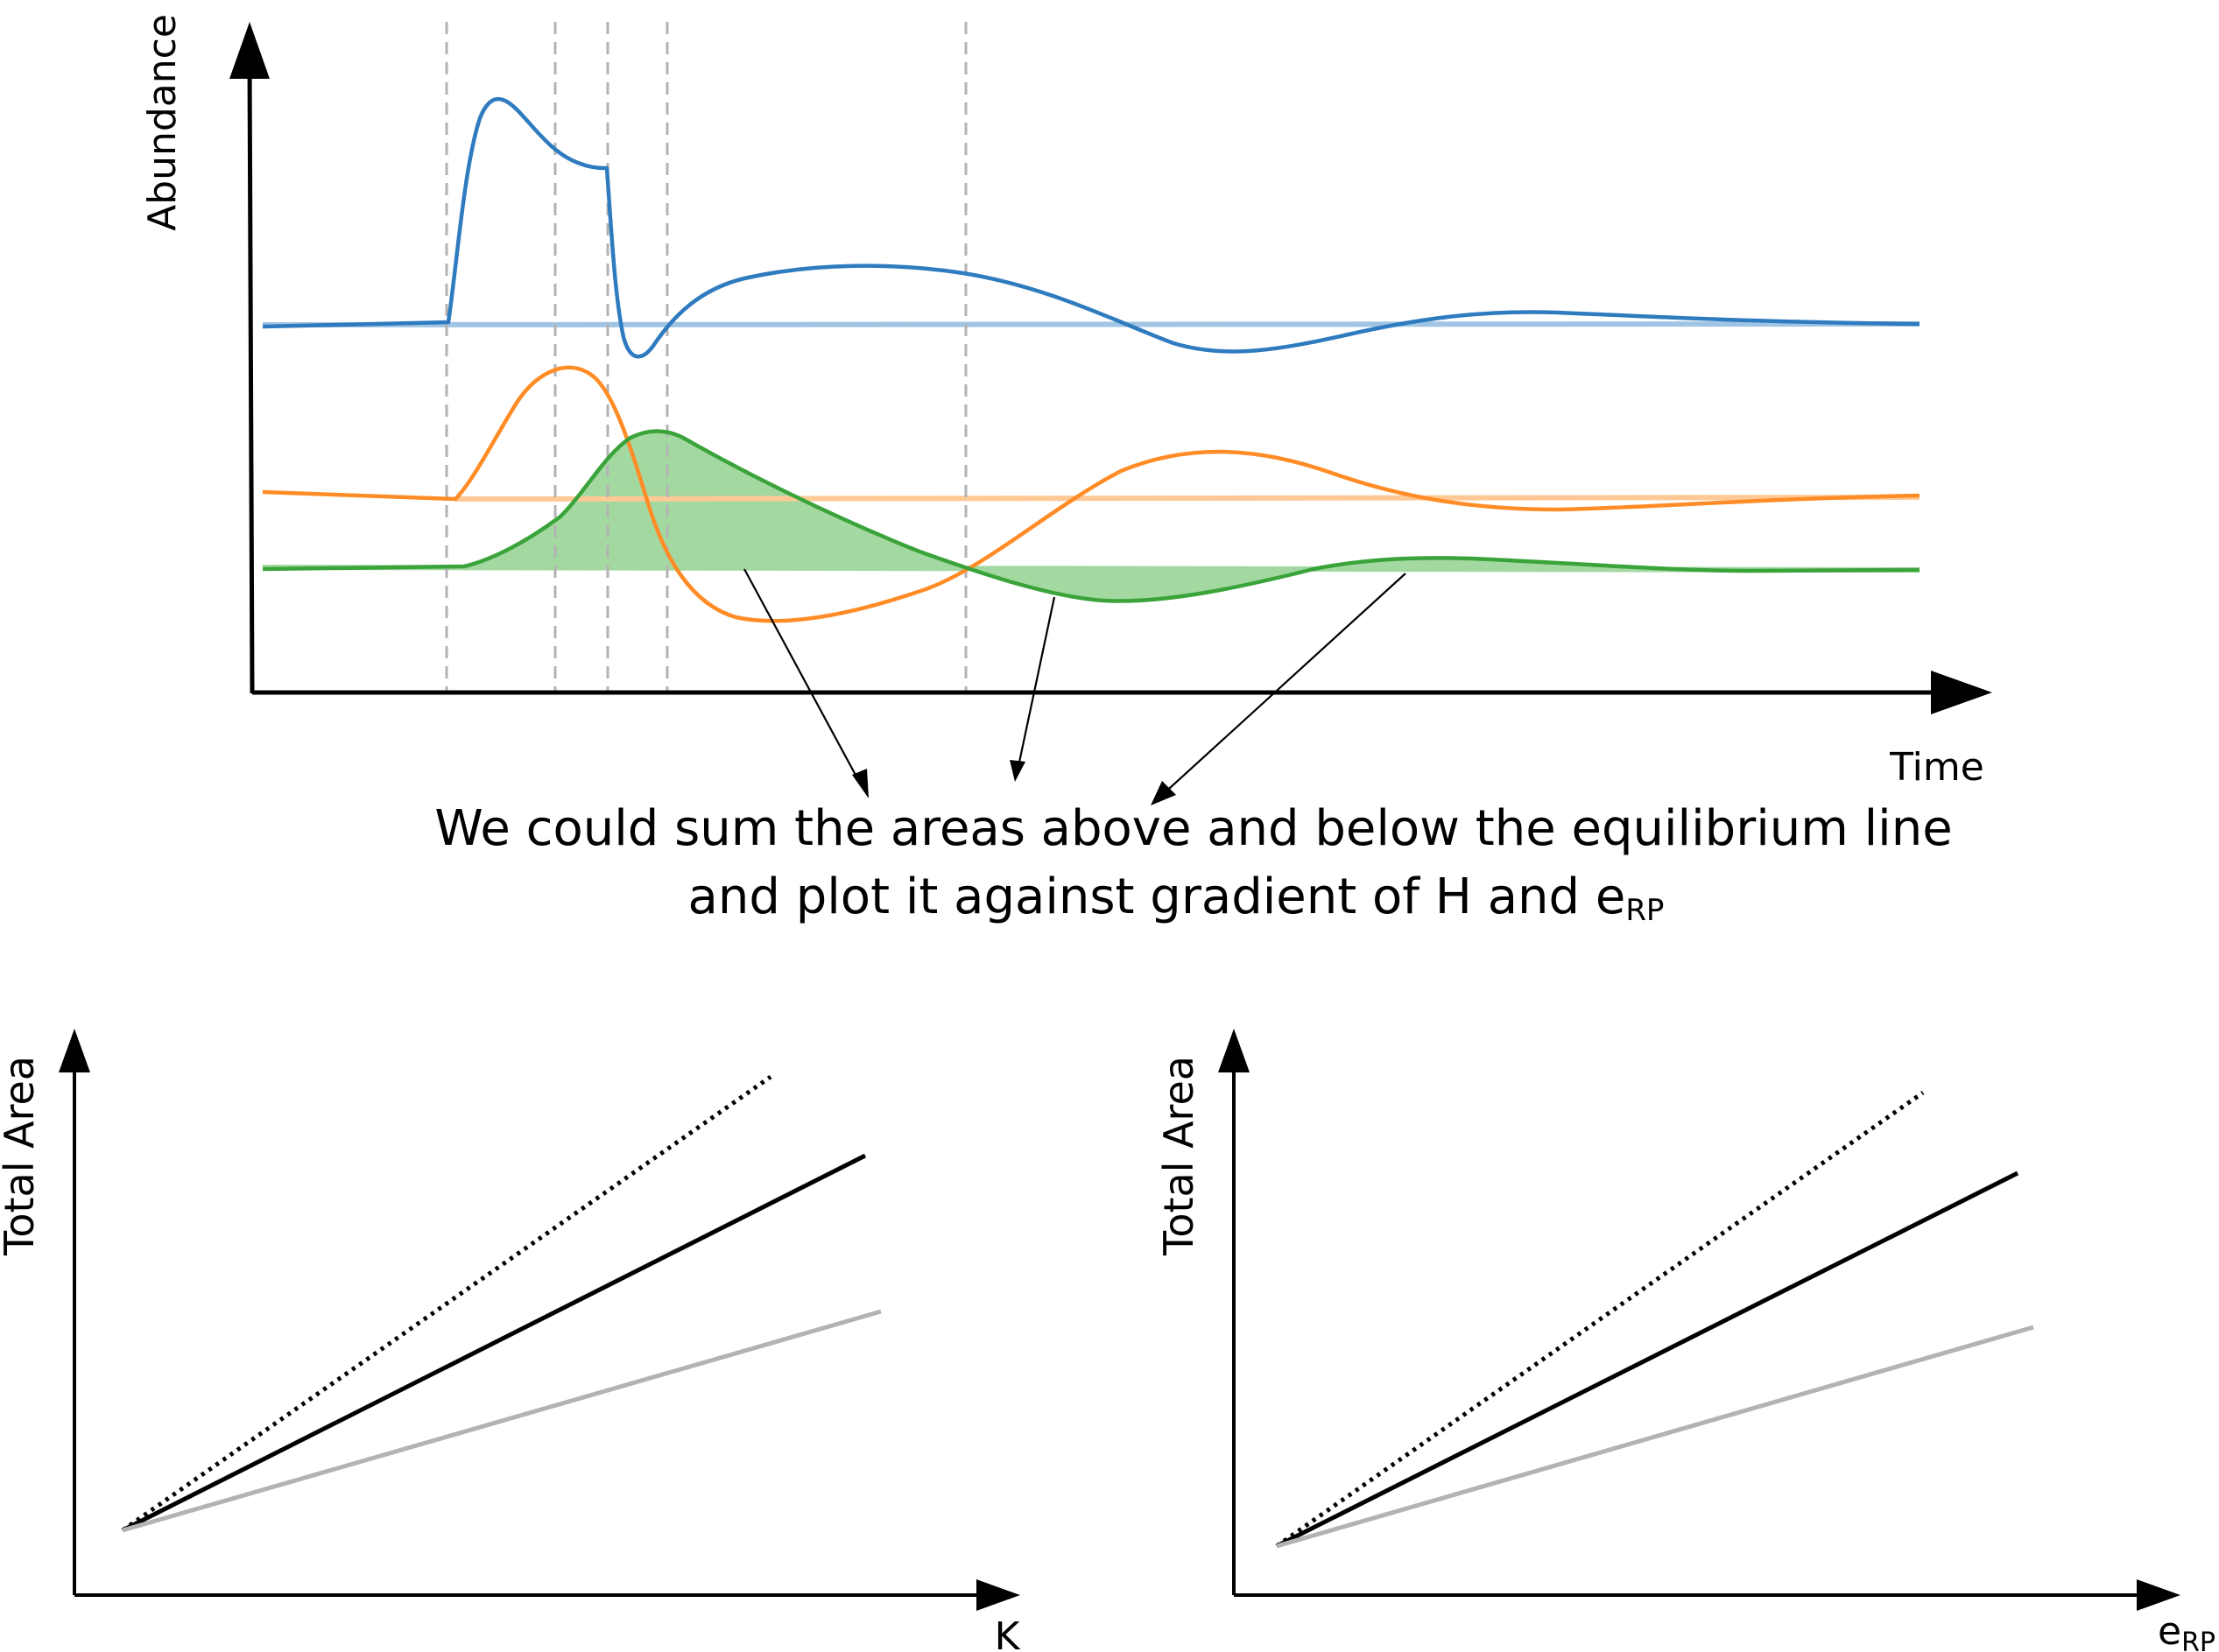 The image size is (2219, 1652). Describe the element at coordinates (1178, 1156) in the screenshot. I see `br-y-axis-label: Total Area` at that location.